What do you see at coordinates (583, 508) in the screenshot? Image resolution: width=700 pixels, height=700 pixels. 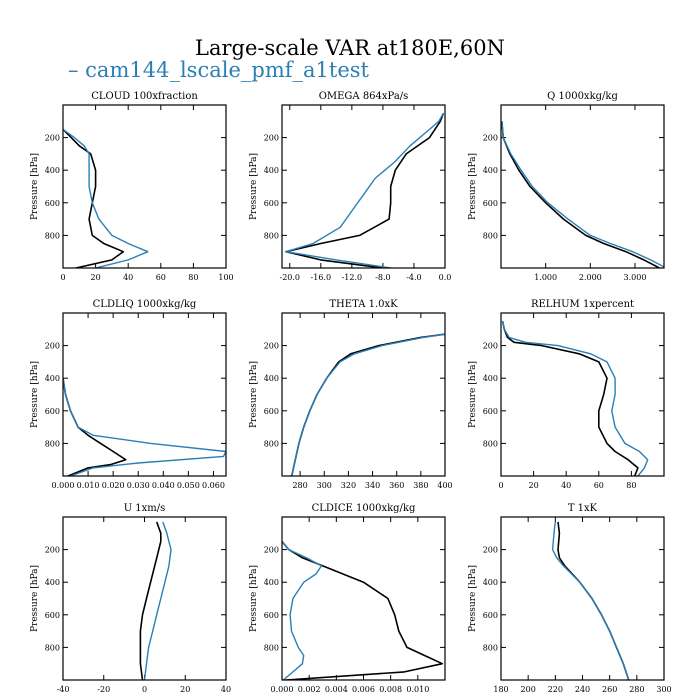 I see `panel-title: T 1xK` at bounding box center [583, 508].